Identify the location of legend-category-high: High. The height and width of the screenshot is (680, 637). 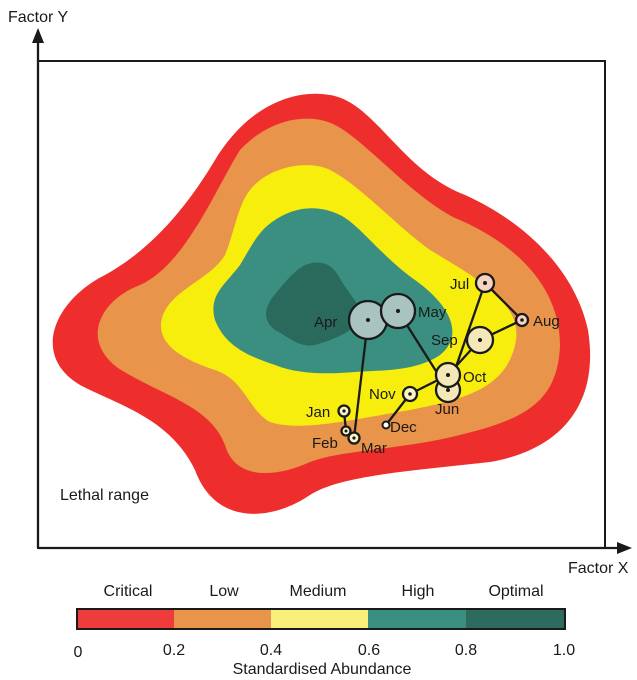
(418, 591).